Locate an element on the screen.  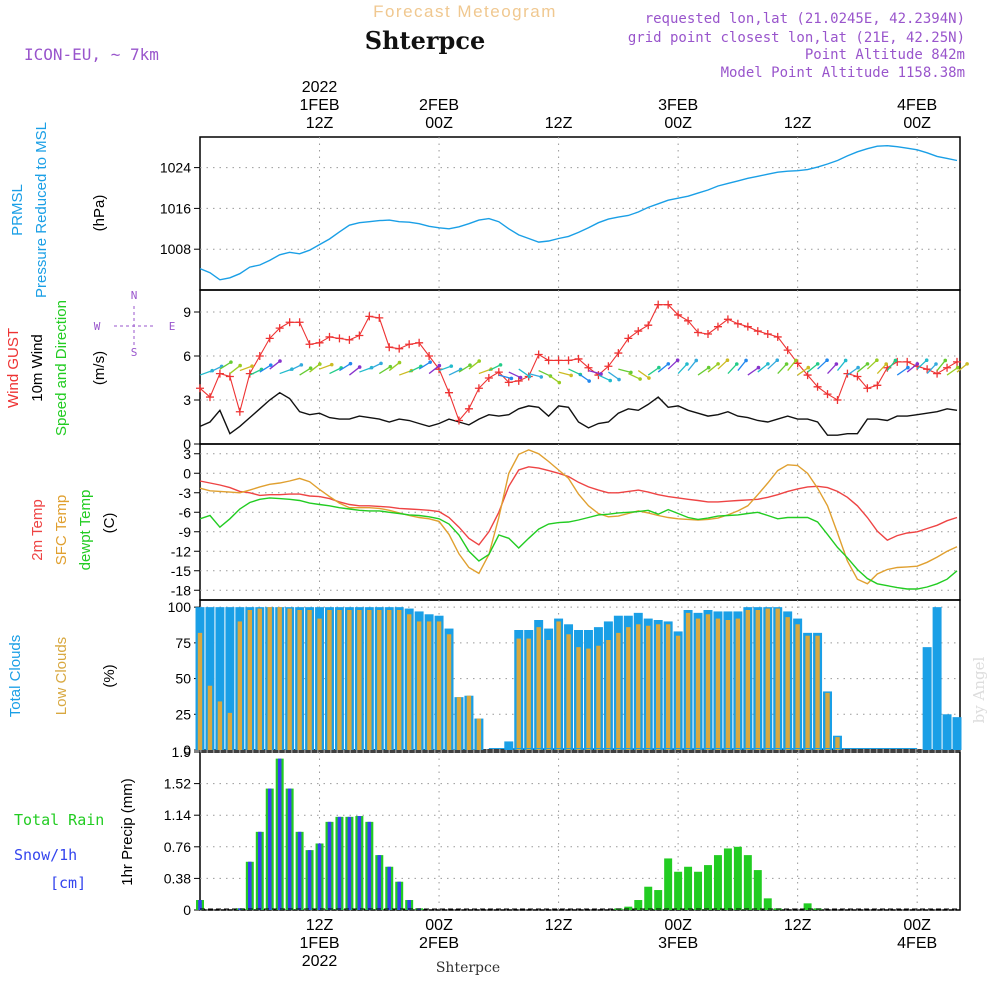
clouds-ytick-label: 50 is located at coordinates (183, 679).